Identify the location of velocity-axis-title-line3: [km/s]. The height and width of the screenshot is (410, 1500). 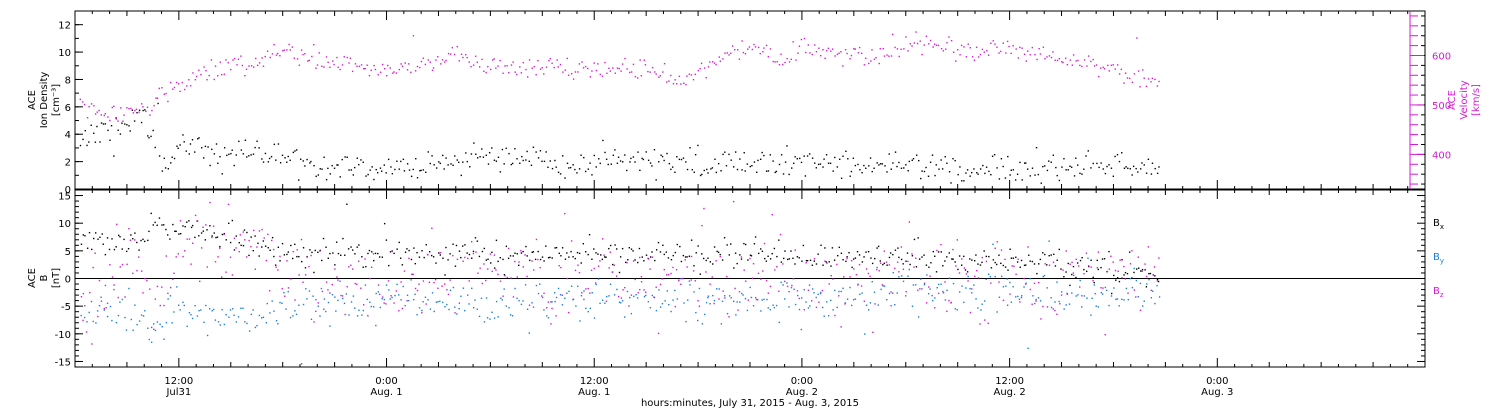
(1476, 100).